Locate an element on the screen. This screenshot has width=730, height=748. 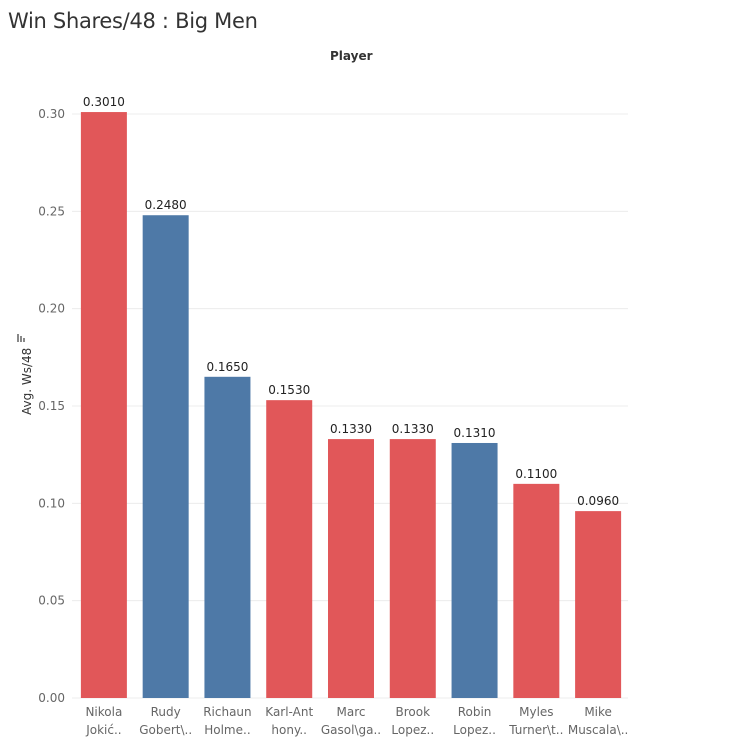
y-tick-label: 0.10 is located at coordinates (51, 503).